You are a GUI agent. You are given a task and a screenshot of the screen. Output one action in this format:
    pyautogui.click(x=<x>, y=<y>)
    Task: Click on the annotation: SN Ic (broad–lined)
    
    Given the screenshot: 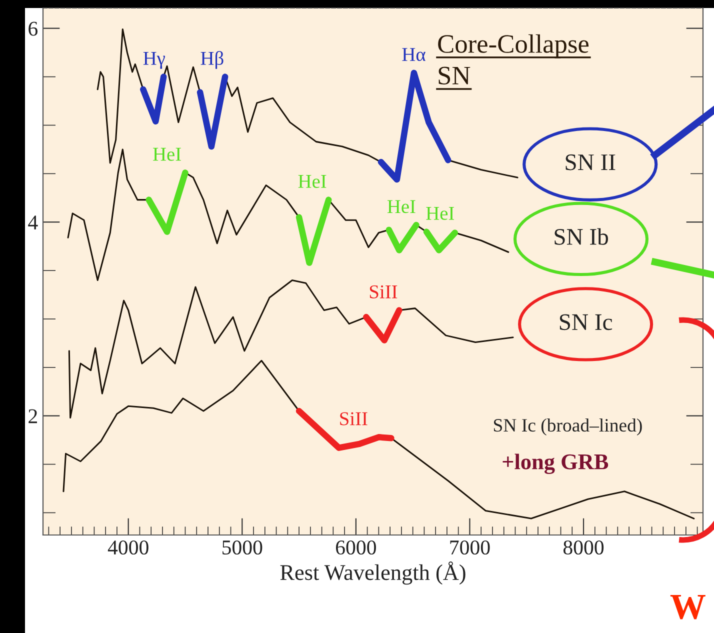 What is the action you would take?
    pyautogui.click(x=568, y=427)
    